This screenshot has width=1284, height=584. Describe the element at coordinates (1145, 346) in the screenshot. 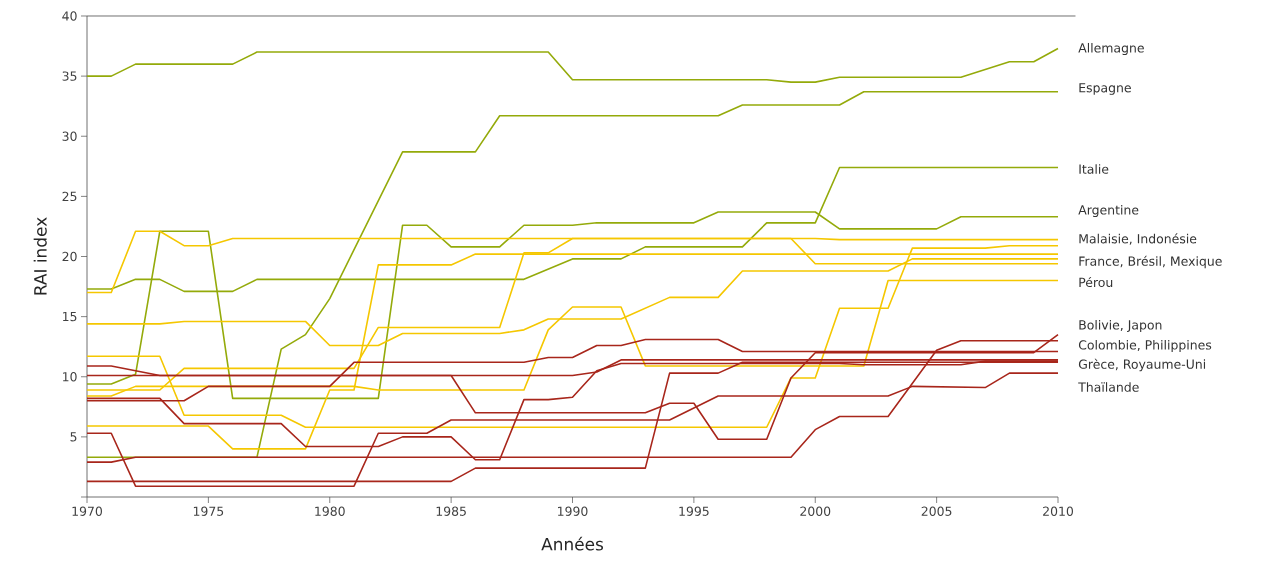

I see `text: Colombie, Philippines` at that location.